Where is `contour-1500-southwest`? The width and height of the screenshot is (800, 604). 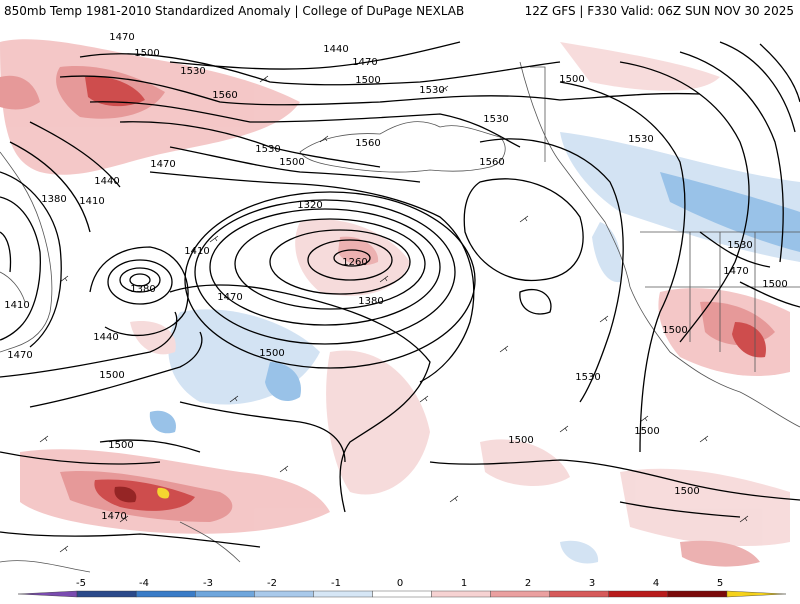 contour-1500-southwest is located at coordinates (80, 458).